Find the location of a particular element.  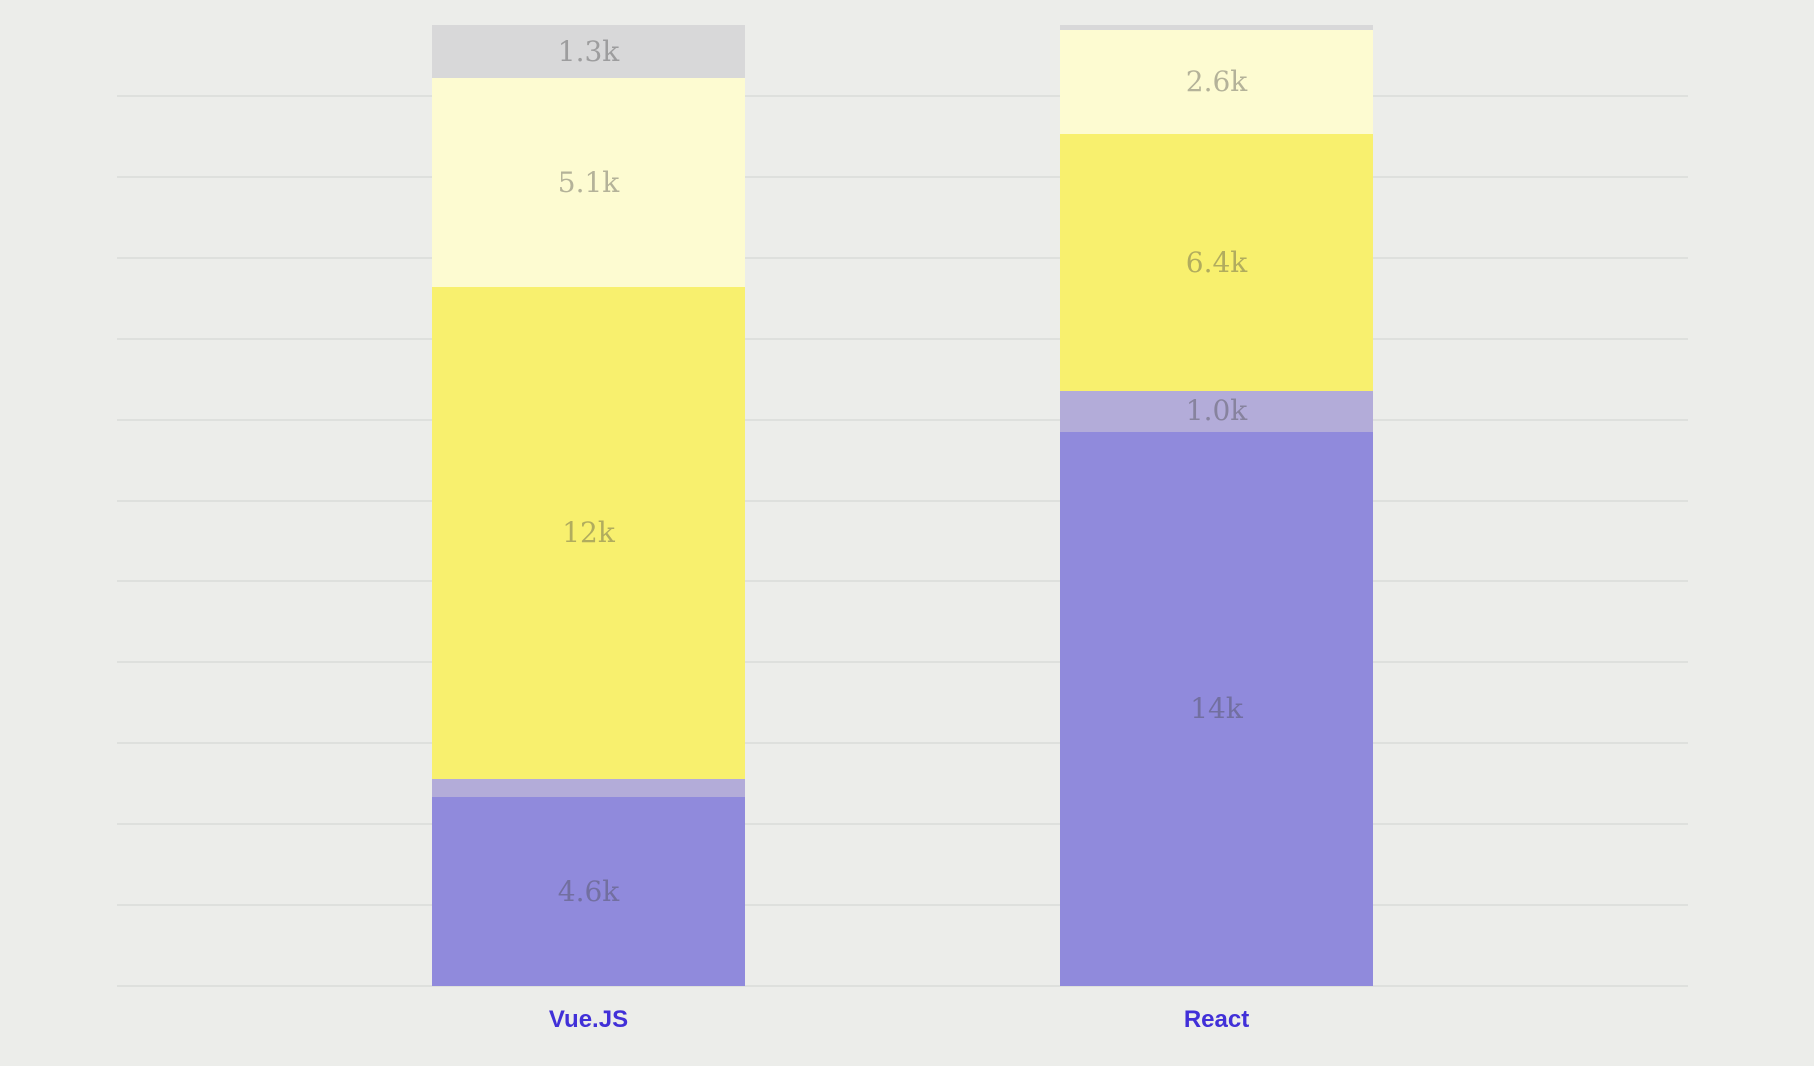

segment-value-label: 5.1k is located at coordinates (588, 182).